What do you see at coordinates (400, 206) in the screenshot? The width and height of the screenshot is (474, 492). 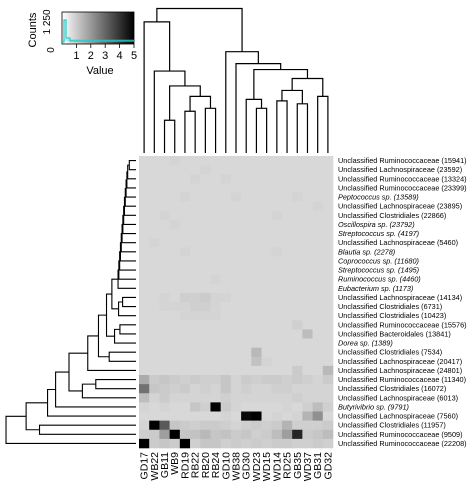 I see `row-label: Unclassified Lachnospiraceae (23895)` at bounding box center [400, 206].